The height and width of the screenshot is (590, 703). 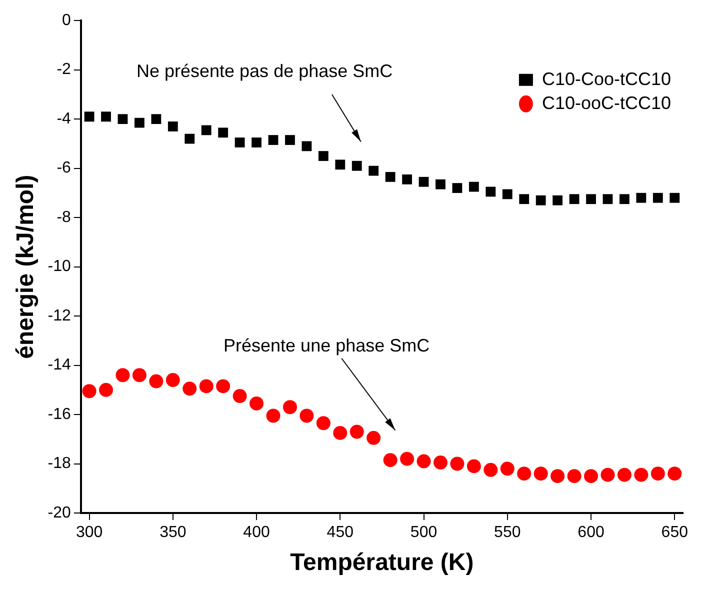 What do you see at coordinates (60, 414) in the screenshot?
I see `y-tick-label: -16` at bounding box center [60, 414].